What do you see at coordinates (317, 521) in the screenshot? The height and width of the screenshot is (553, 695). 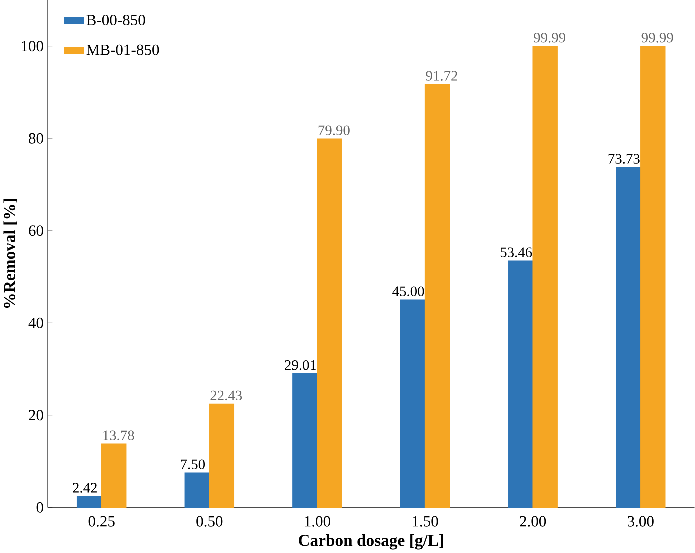 I see `x-tick-label: 1.00` at bounding box center [317, 521].